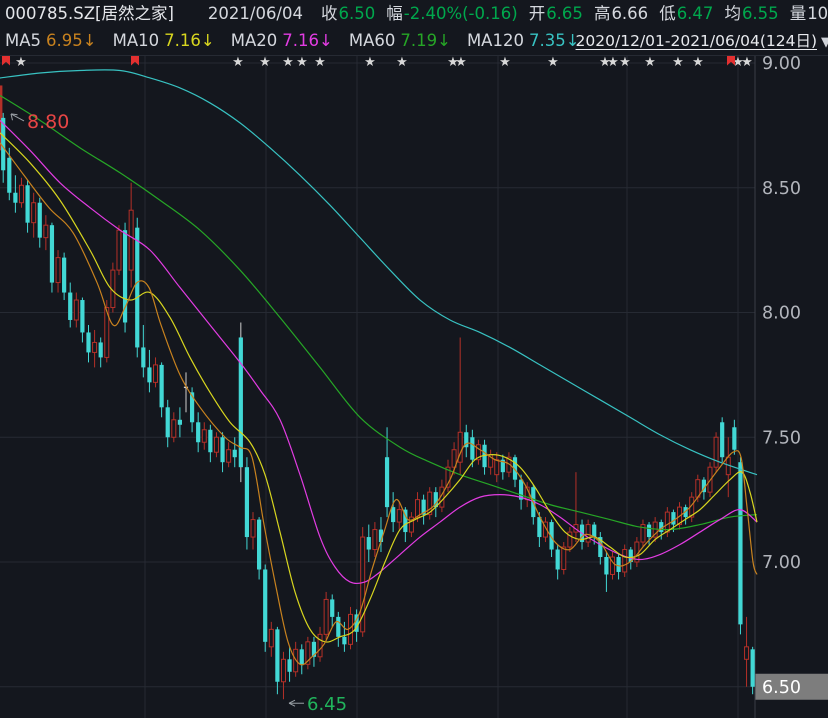 The height and width of the screenshot is (718, 828). What do you see at coordinates (824, 42) in the screenshot?
I see `chevron-down-icon: ▼` at bounding box center [824, 42].